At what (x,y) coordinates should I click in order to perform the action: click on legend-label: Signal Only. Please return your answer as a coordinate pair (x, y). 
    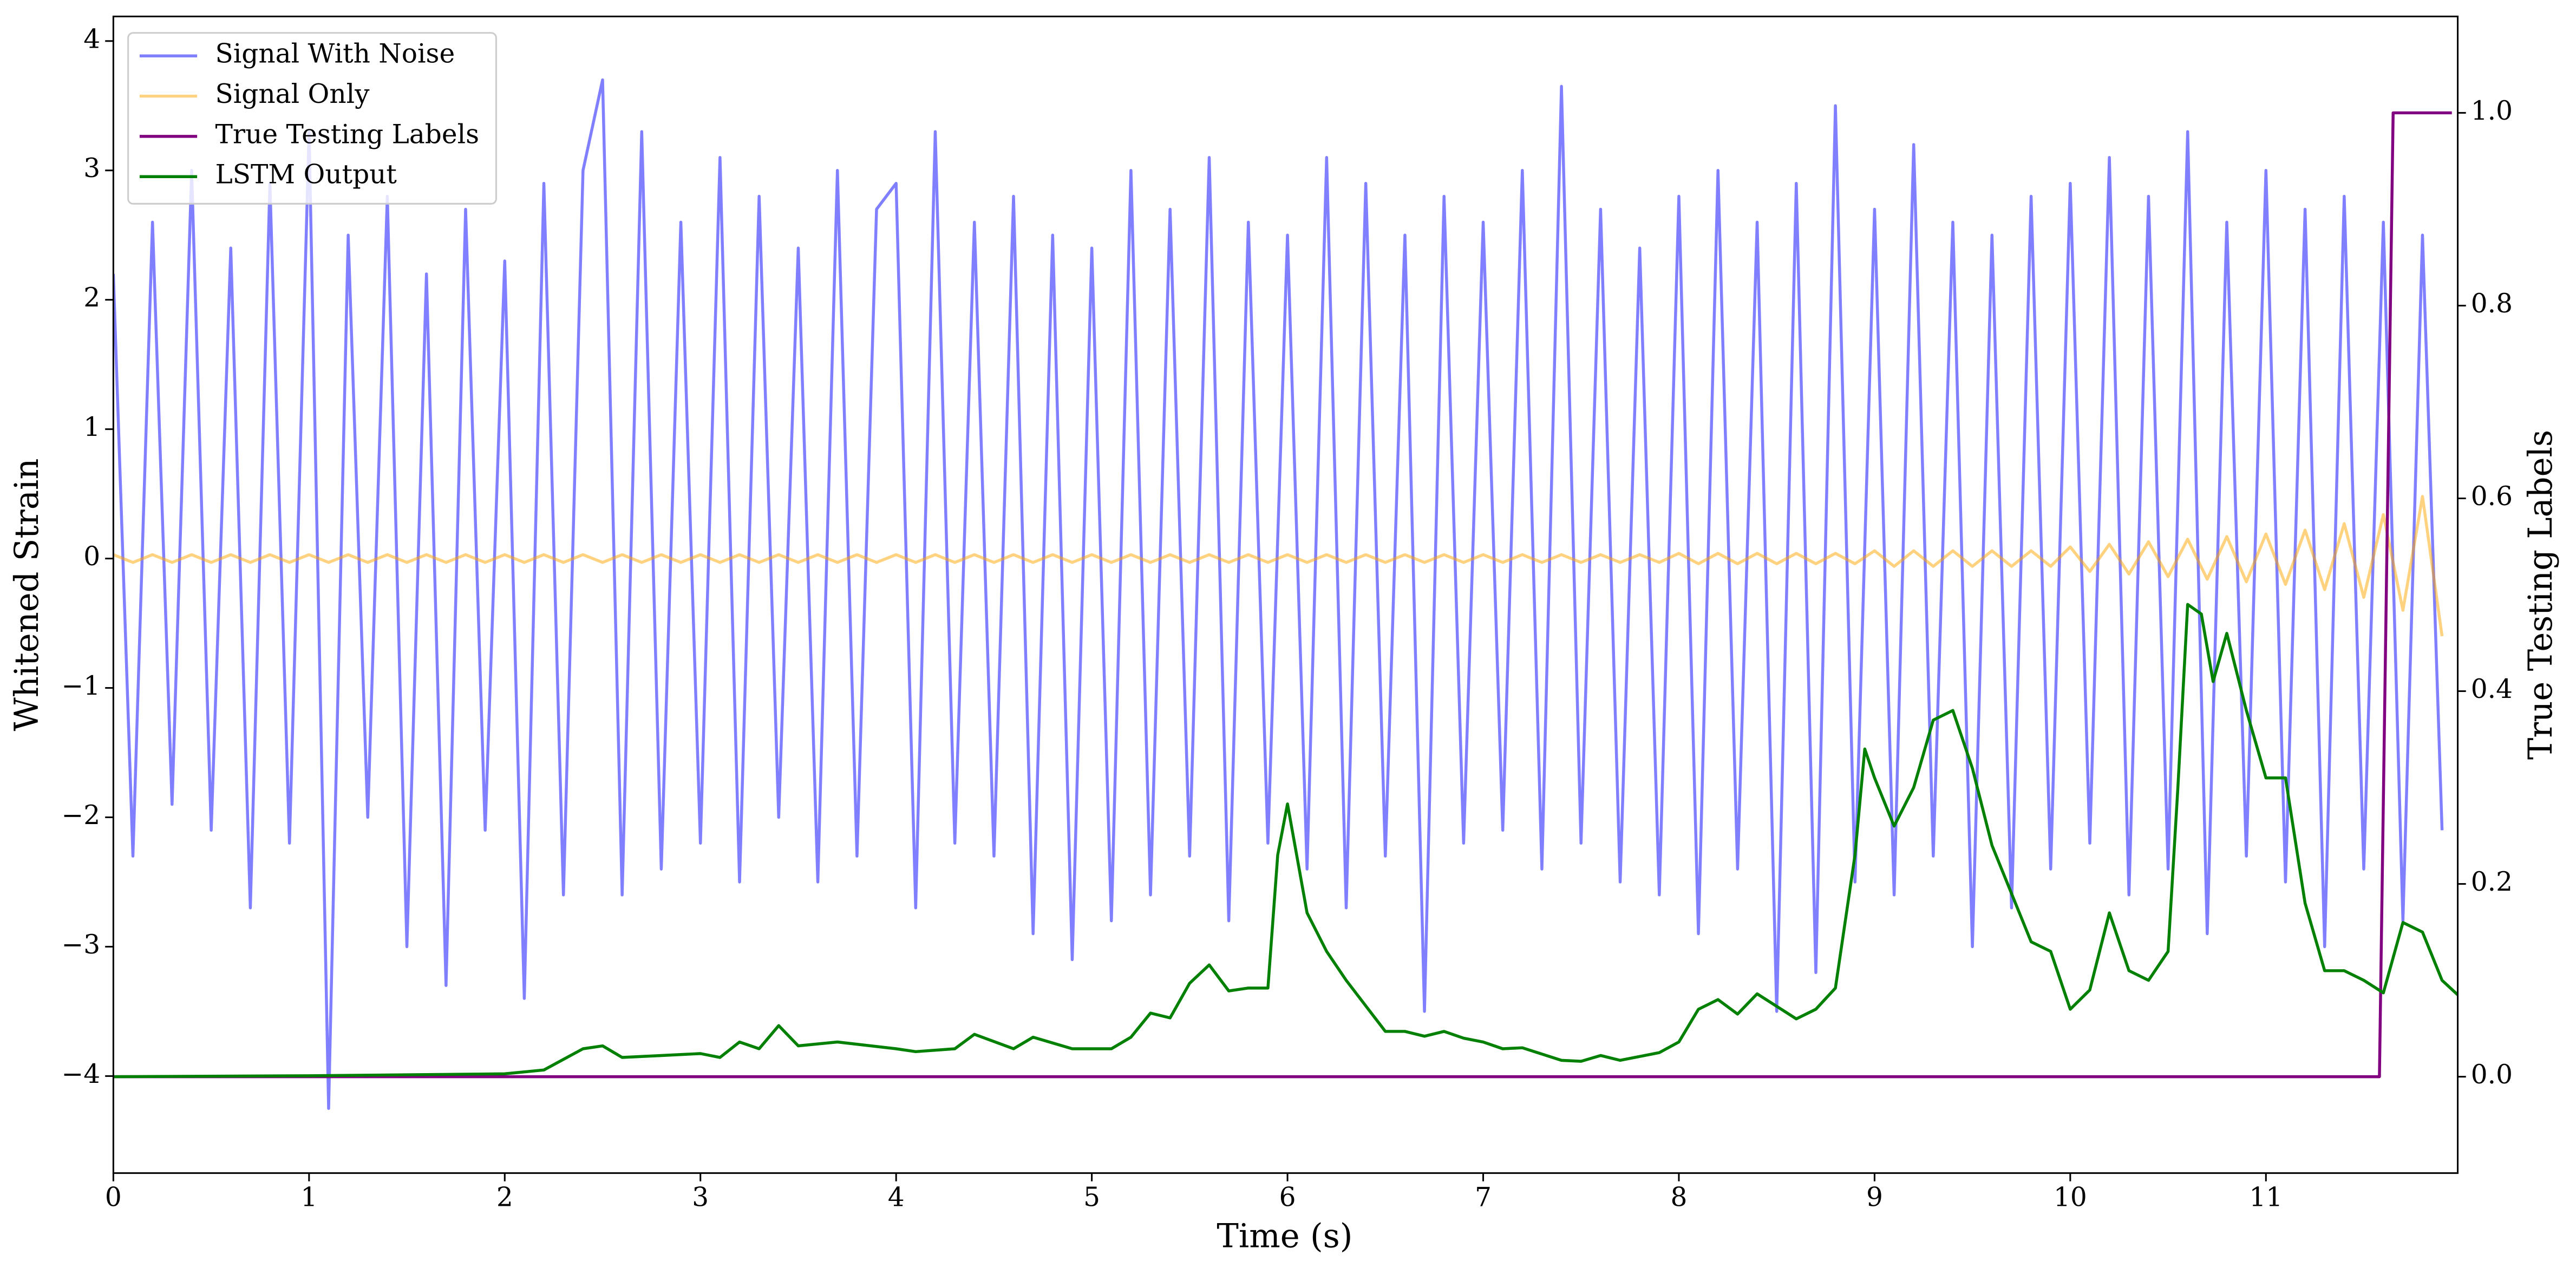
    Looking at the image, I should click on (292, 94).